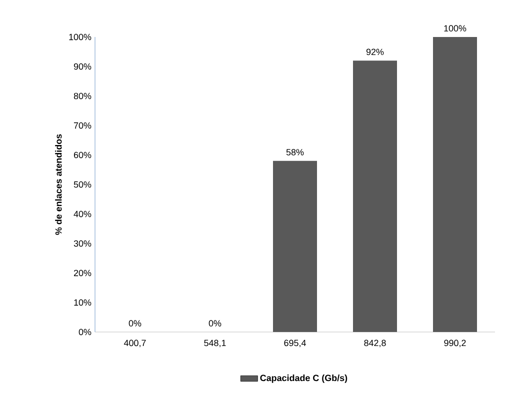  Describe the element at coordinates (83, 155) in the screenshot. I see `y-tick-label: 60%` at that location.